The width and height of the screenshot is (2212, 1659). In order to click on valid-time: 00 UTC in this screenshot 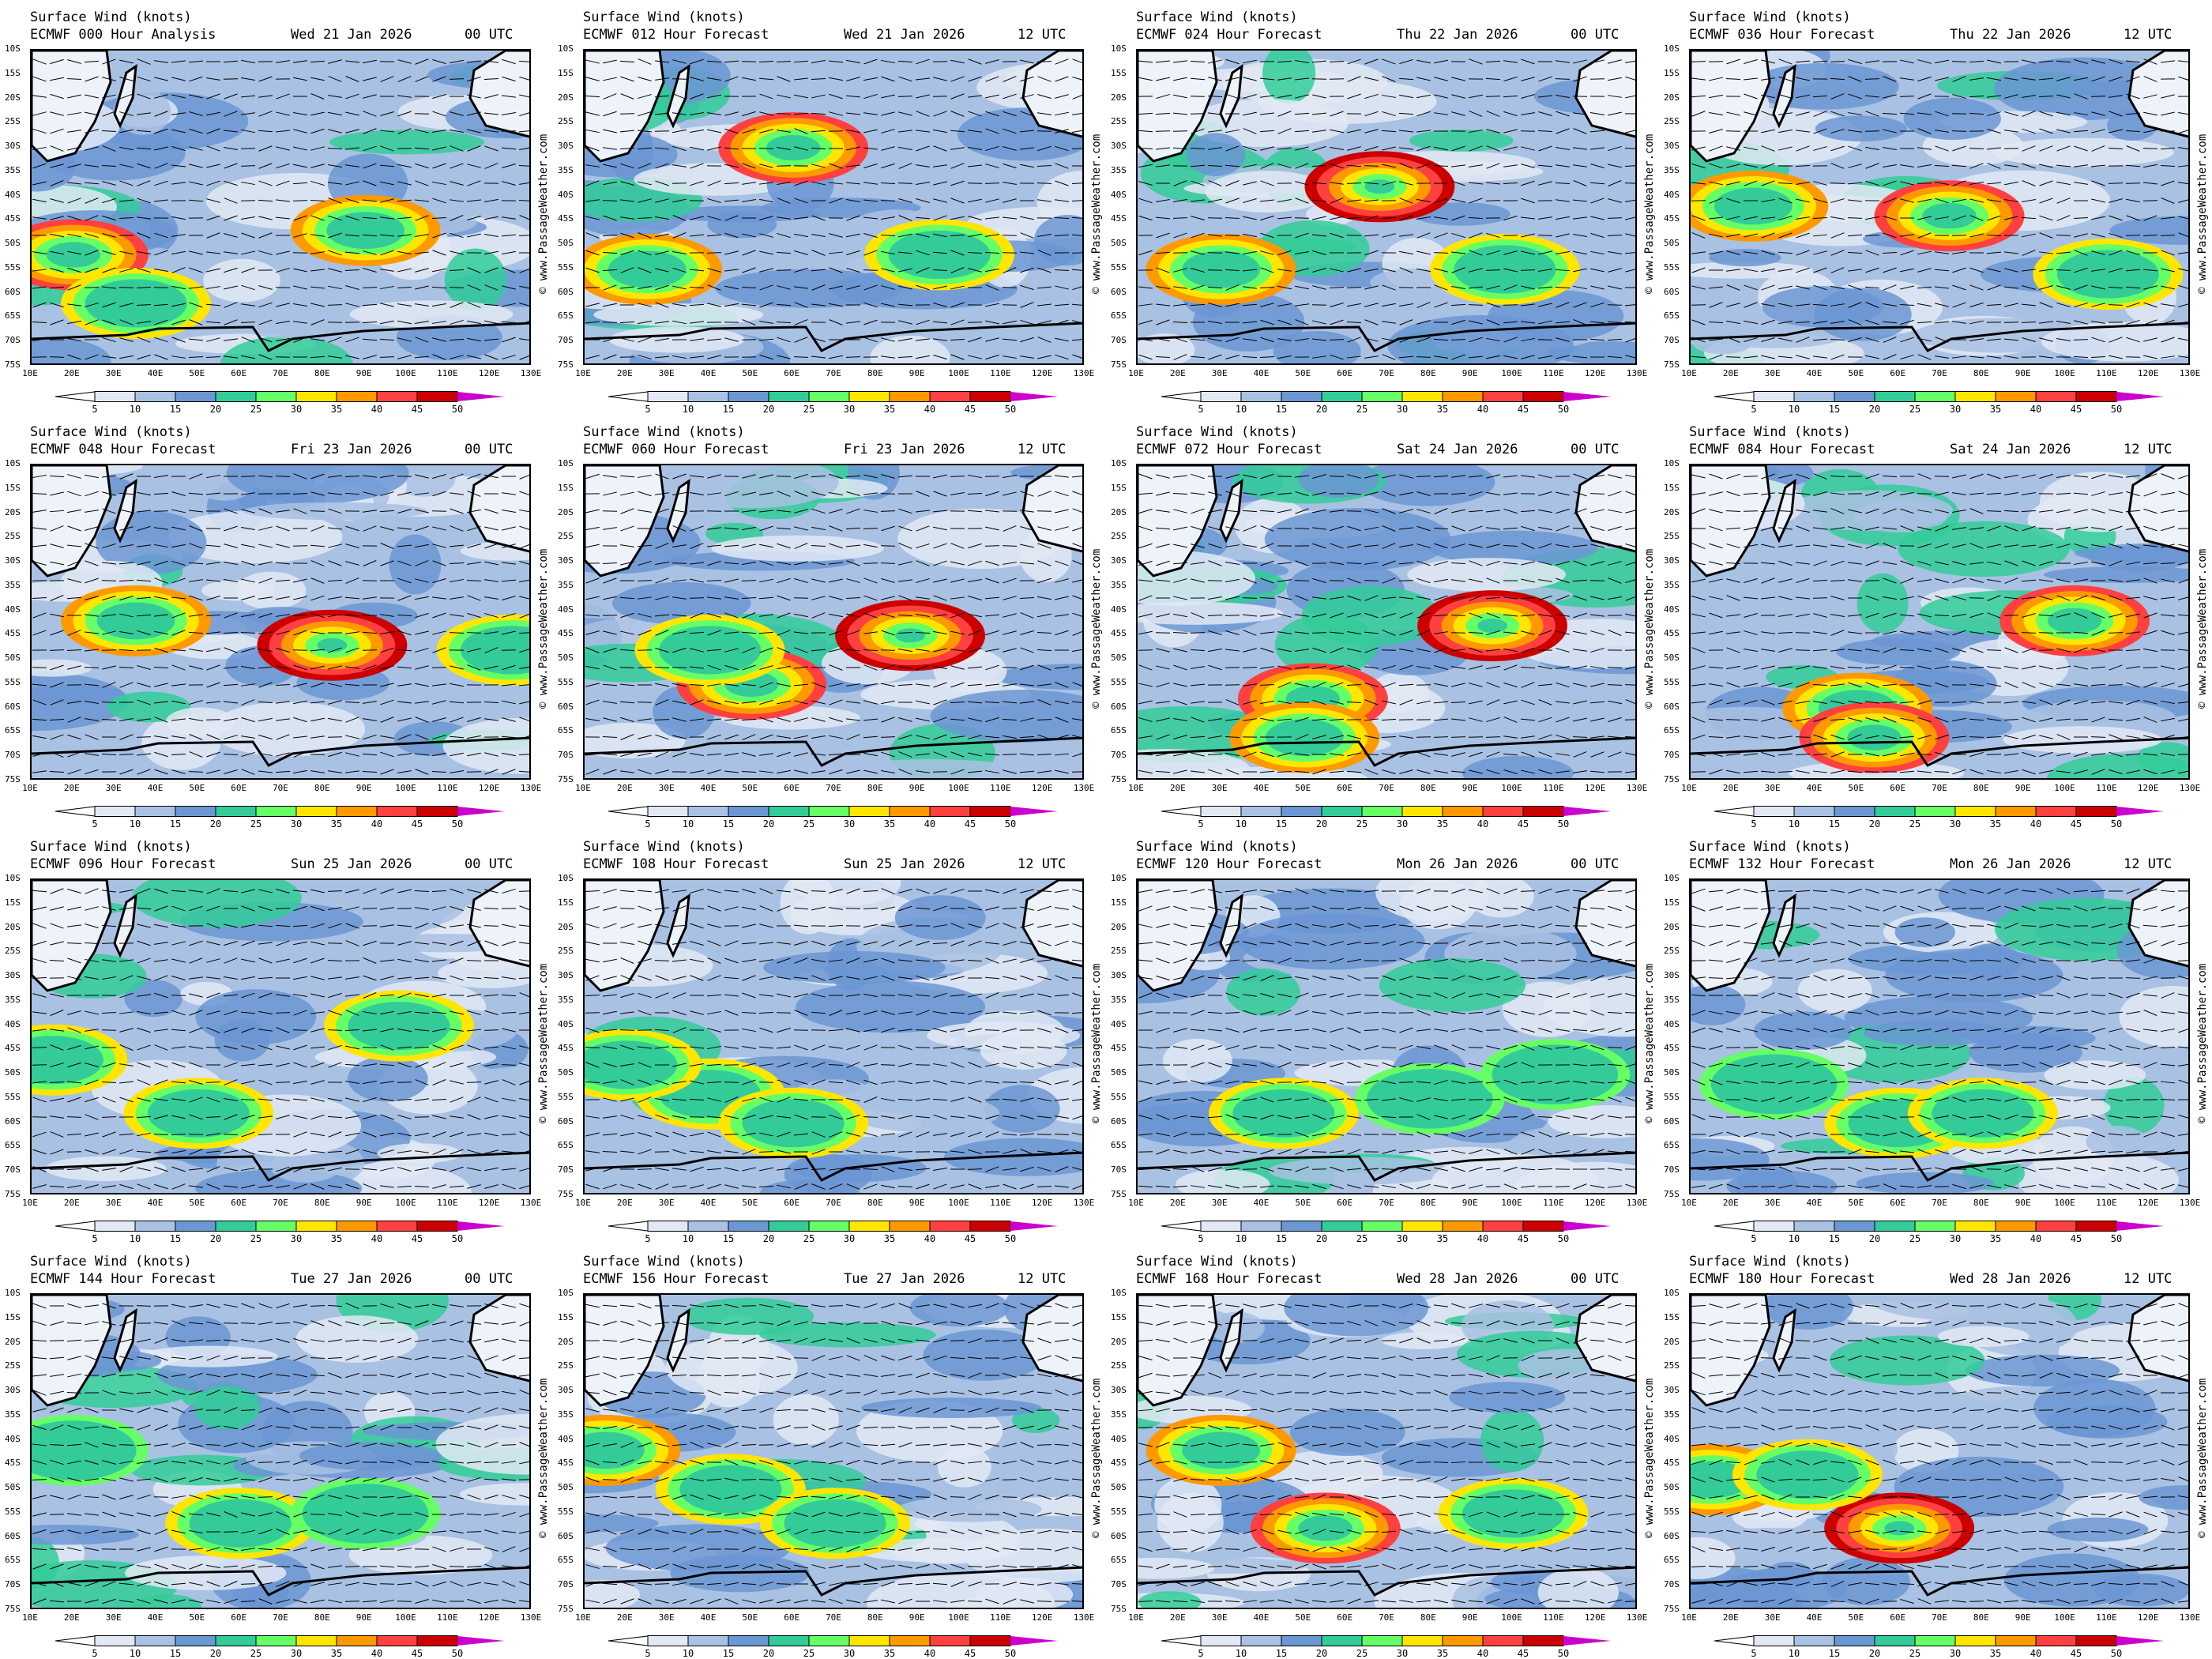, I will do `click(490, 450)`.